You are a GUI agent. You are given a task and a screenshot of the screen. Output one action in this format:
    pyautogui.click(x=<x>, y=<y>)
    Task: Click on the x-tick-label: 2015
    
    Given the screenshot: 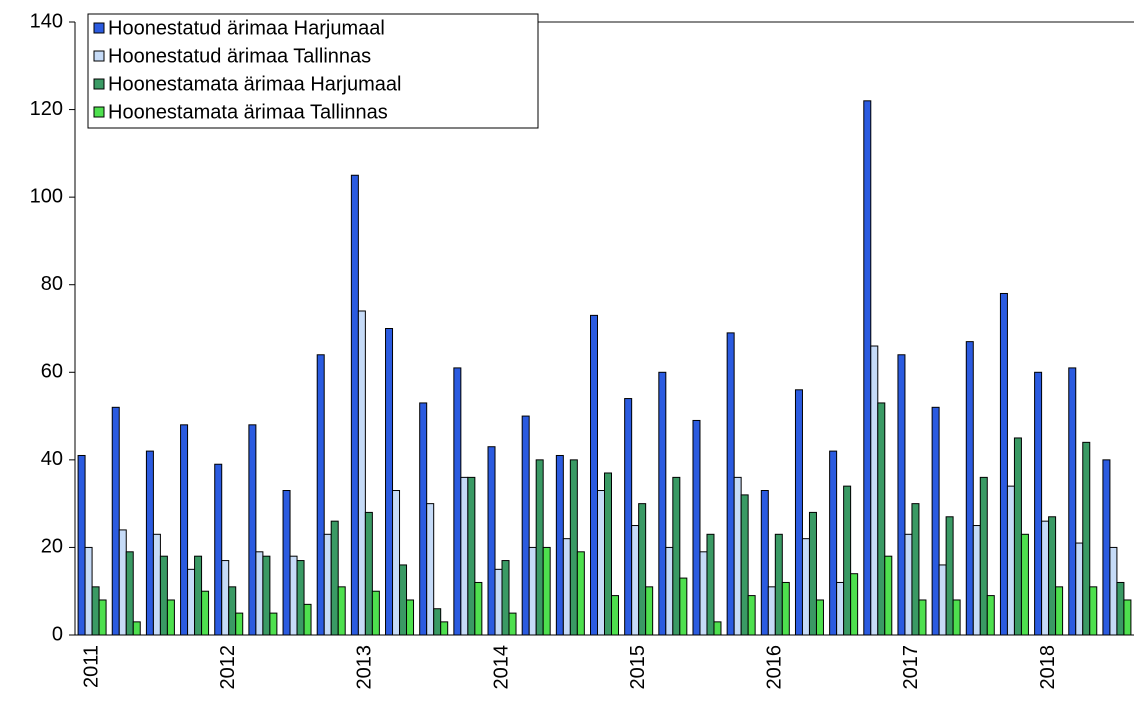 What is the action you would take?
    pyautogui.click(x=638, y=667)
    